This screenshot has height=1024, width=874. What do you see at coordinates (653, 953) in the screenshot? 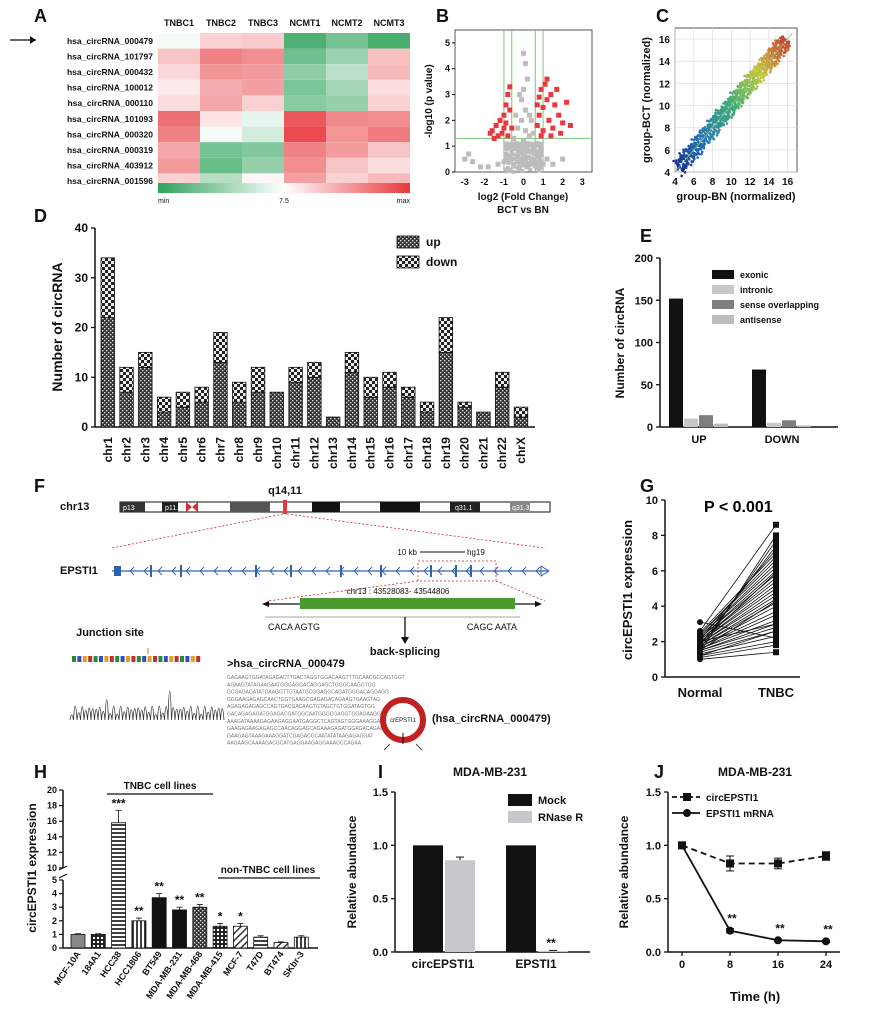
I see `y-tick-label: 0.0` at bounding box center [653, 953].